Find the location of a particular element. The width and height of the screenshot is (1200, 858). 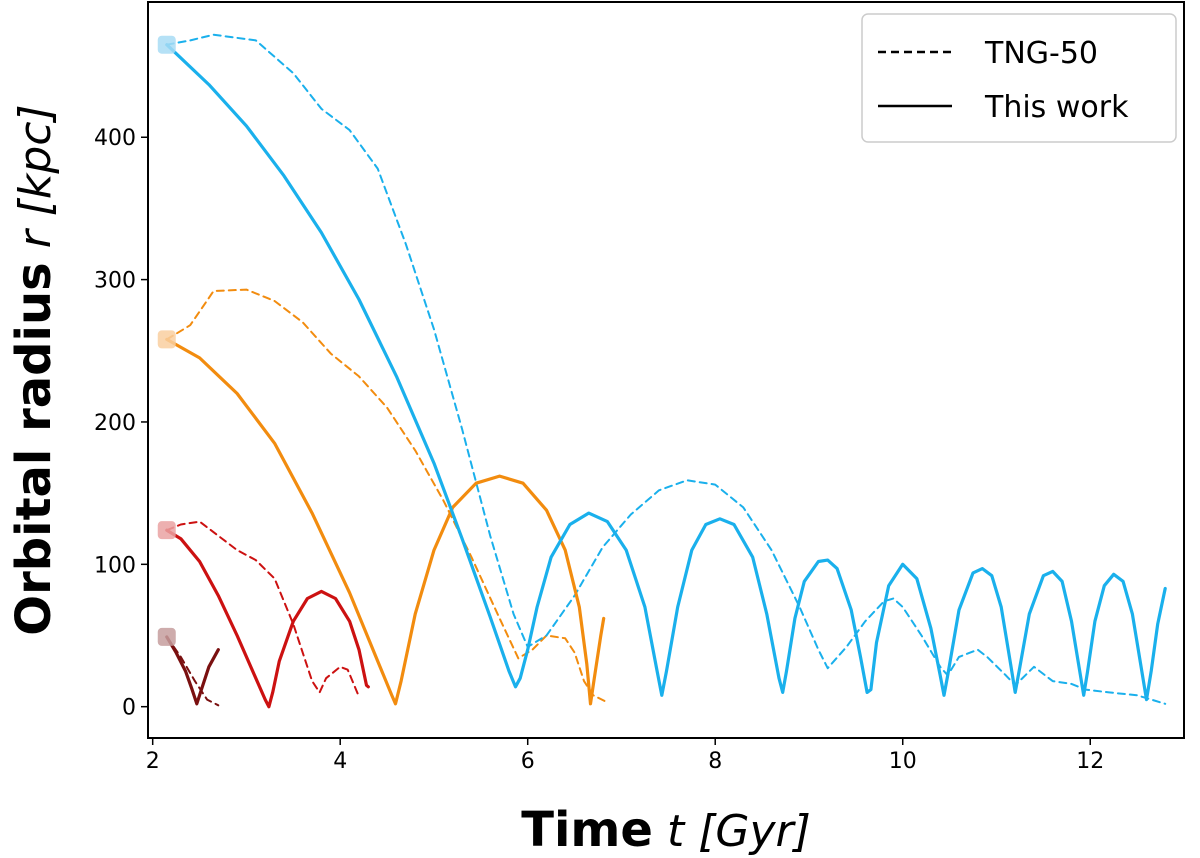

x-tick-label: 2 is located at coordinates (153, 761).